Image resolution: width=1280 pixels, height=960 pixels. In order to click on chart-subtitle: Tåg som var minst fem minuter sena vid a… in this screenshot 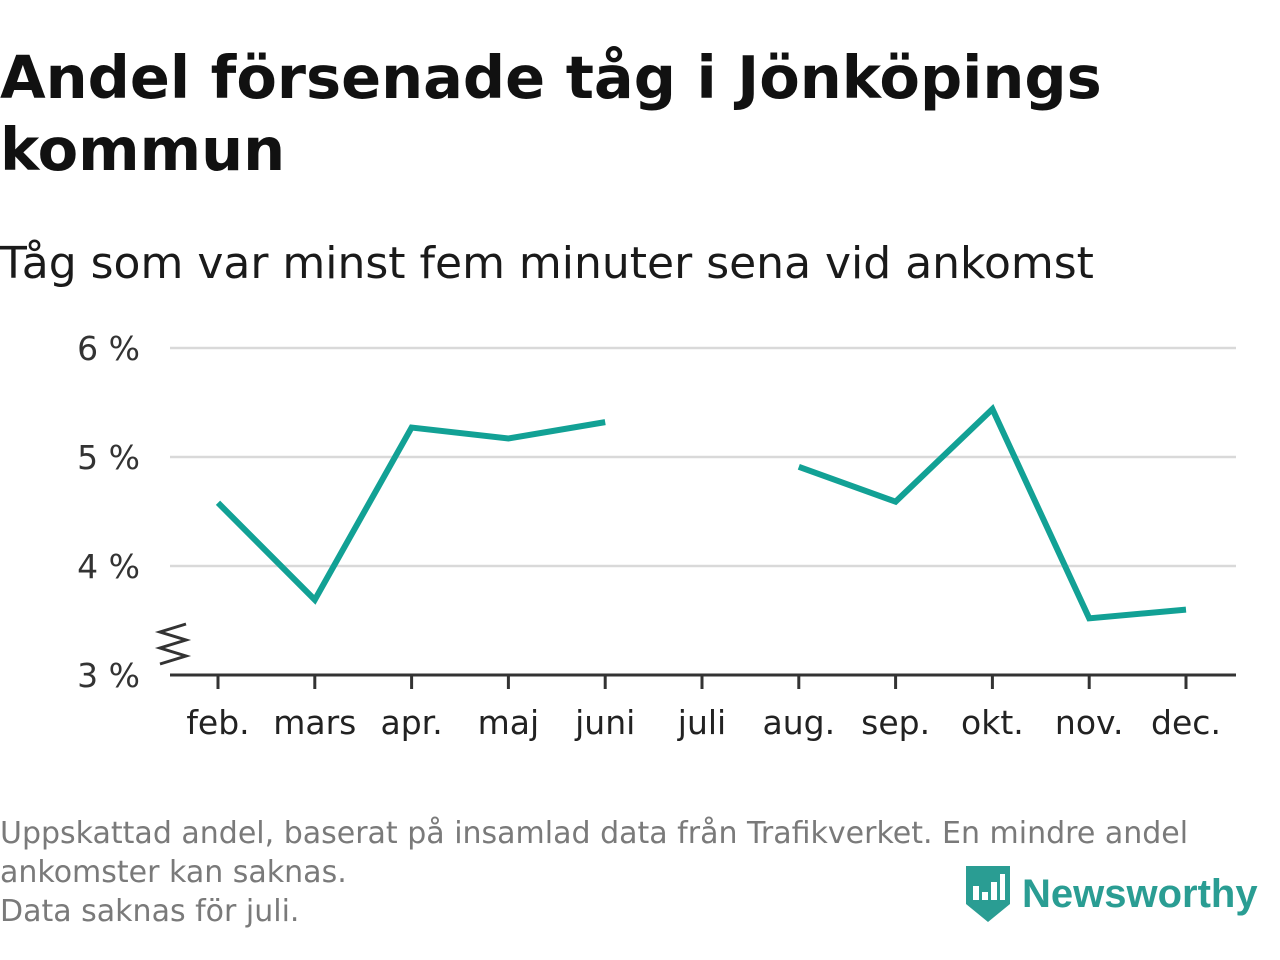, I will do `click(547, 263)`.